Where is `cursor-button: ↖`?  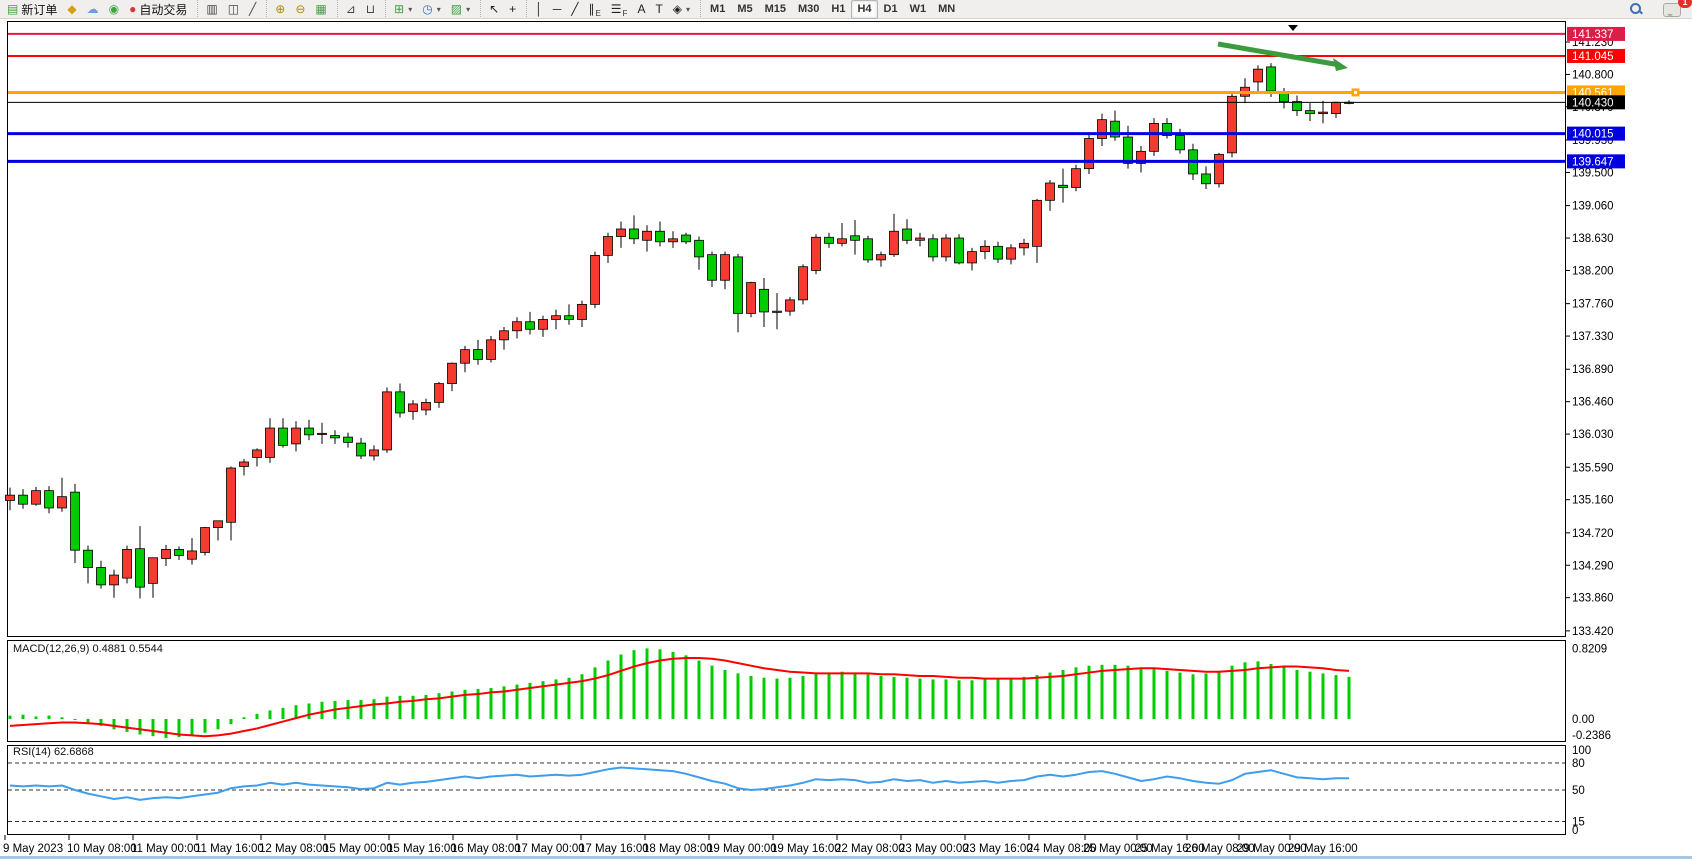
cursor-button: ↖ is located at coordinates (494, 9).